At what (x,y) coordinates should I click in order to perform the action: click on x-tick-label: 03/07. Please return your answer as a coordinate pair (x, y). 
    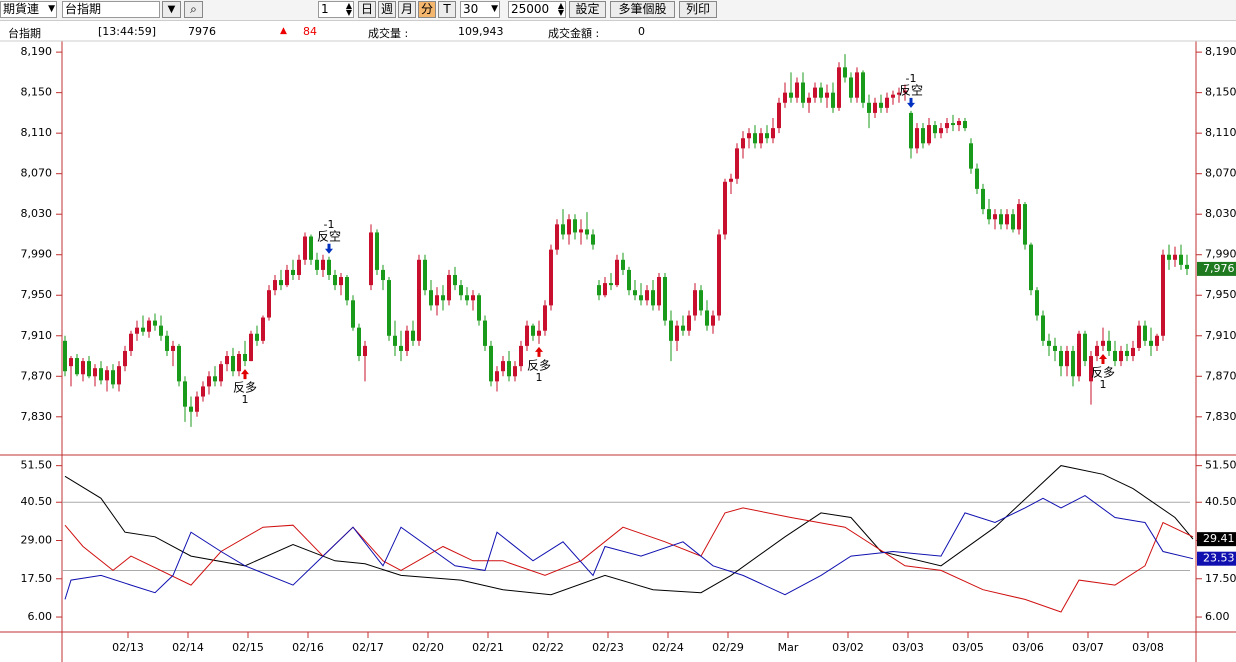
    Looking at the image, I should click on (1088, 647).